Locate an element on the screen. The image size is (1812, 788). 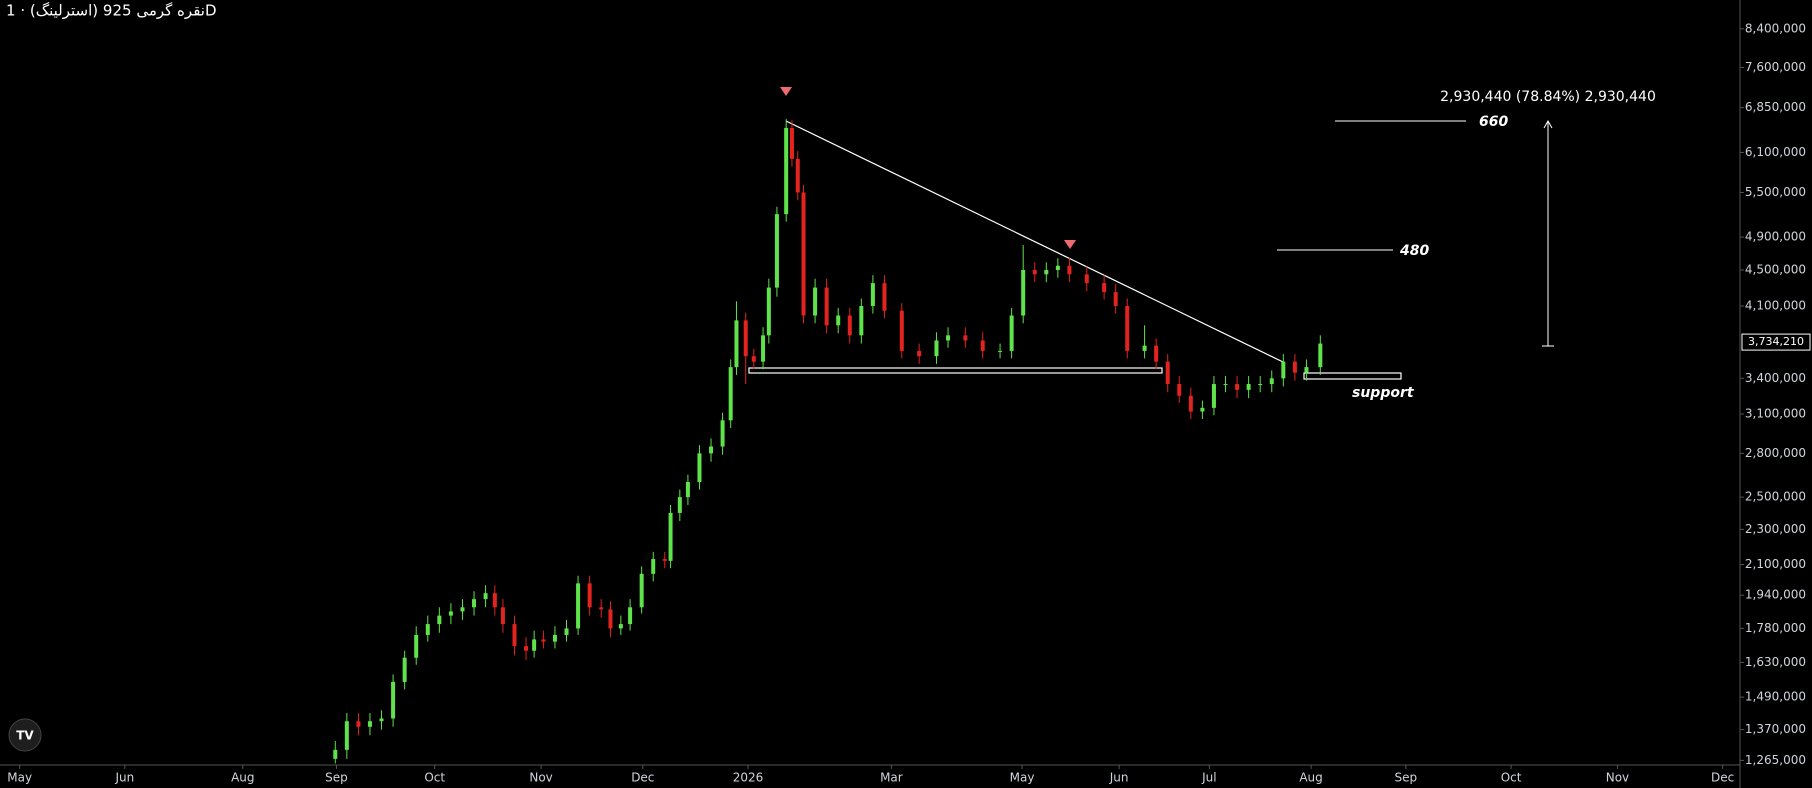
last-price-label: 3,734,210 is located at coordinates (1776, 341).